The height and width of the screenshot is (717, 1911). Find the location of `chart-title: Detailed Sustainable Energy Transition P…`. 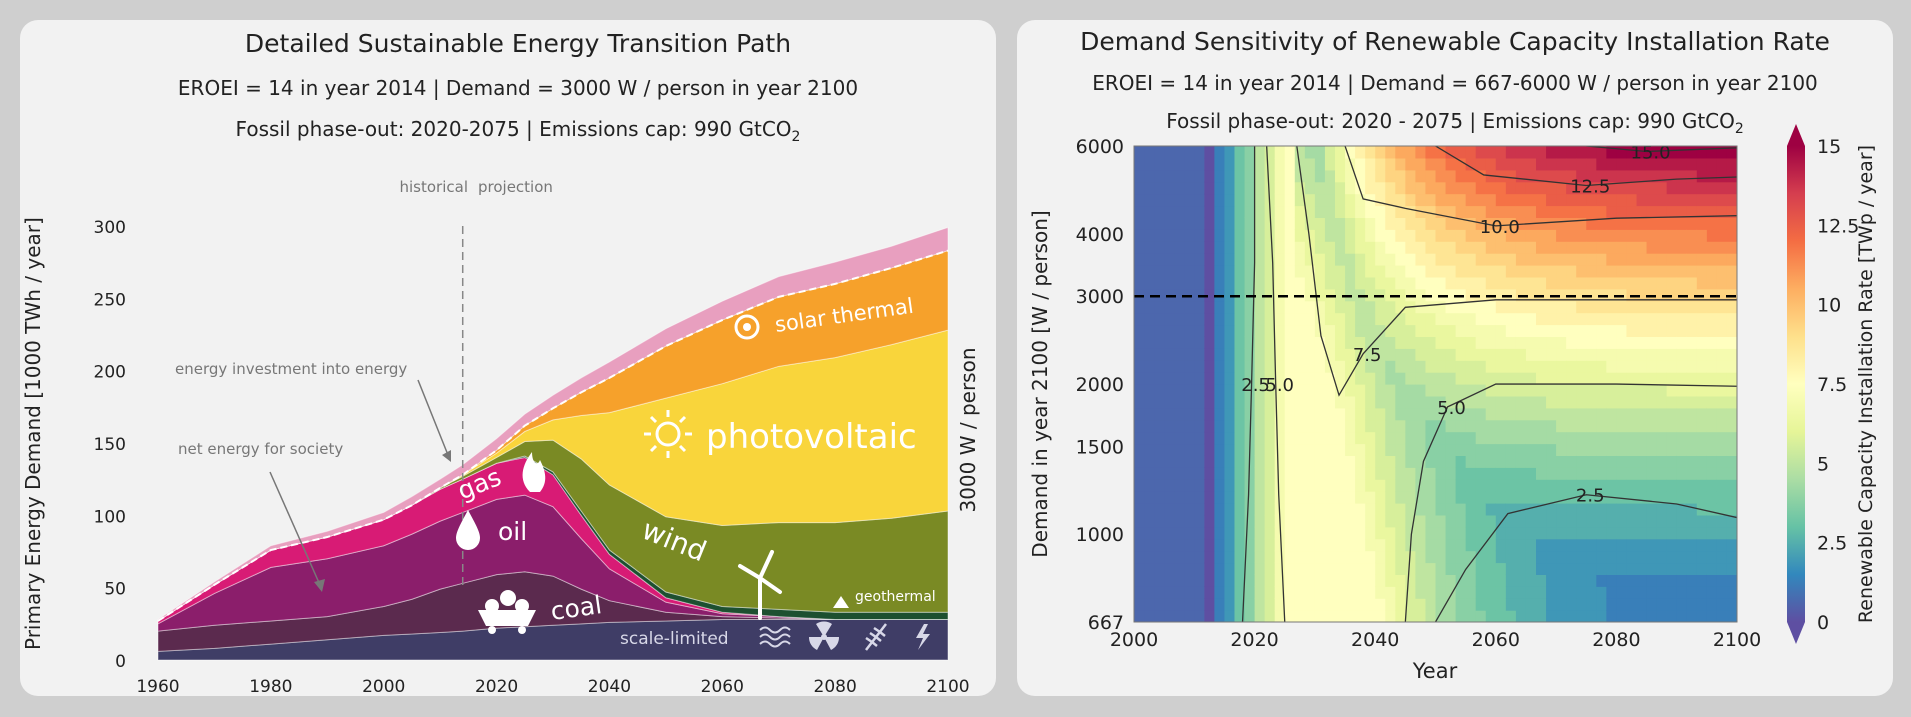

chart-title: Detailed Sustainable Energy Transition P… is located at coordinates (518, 43).